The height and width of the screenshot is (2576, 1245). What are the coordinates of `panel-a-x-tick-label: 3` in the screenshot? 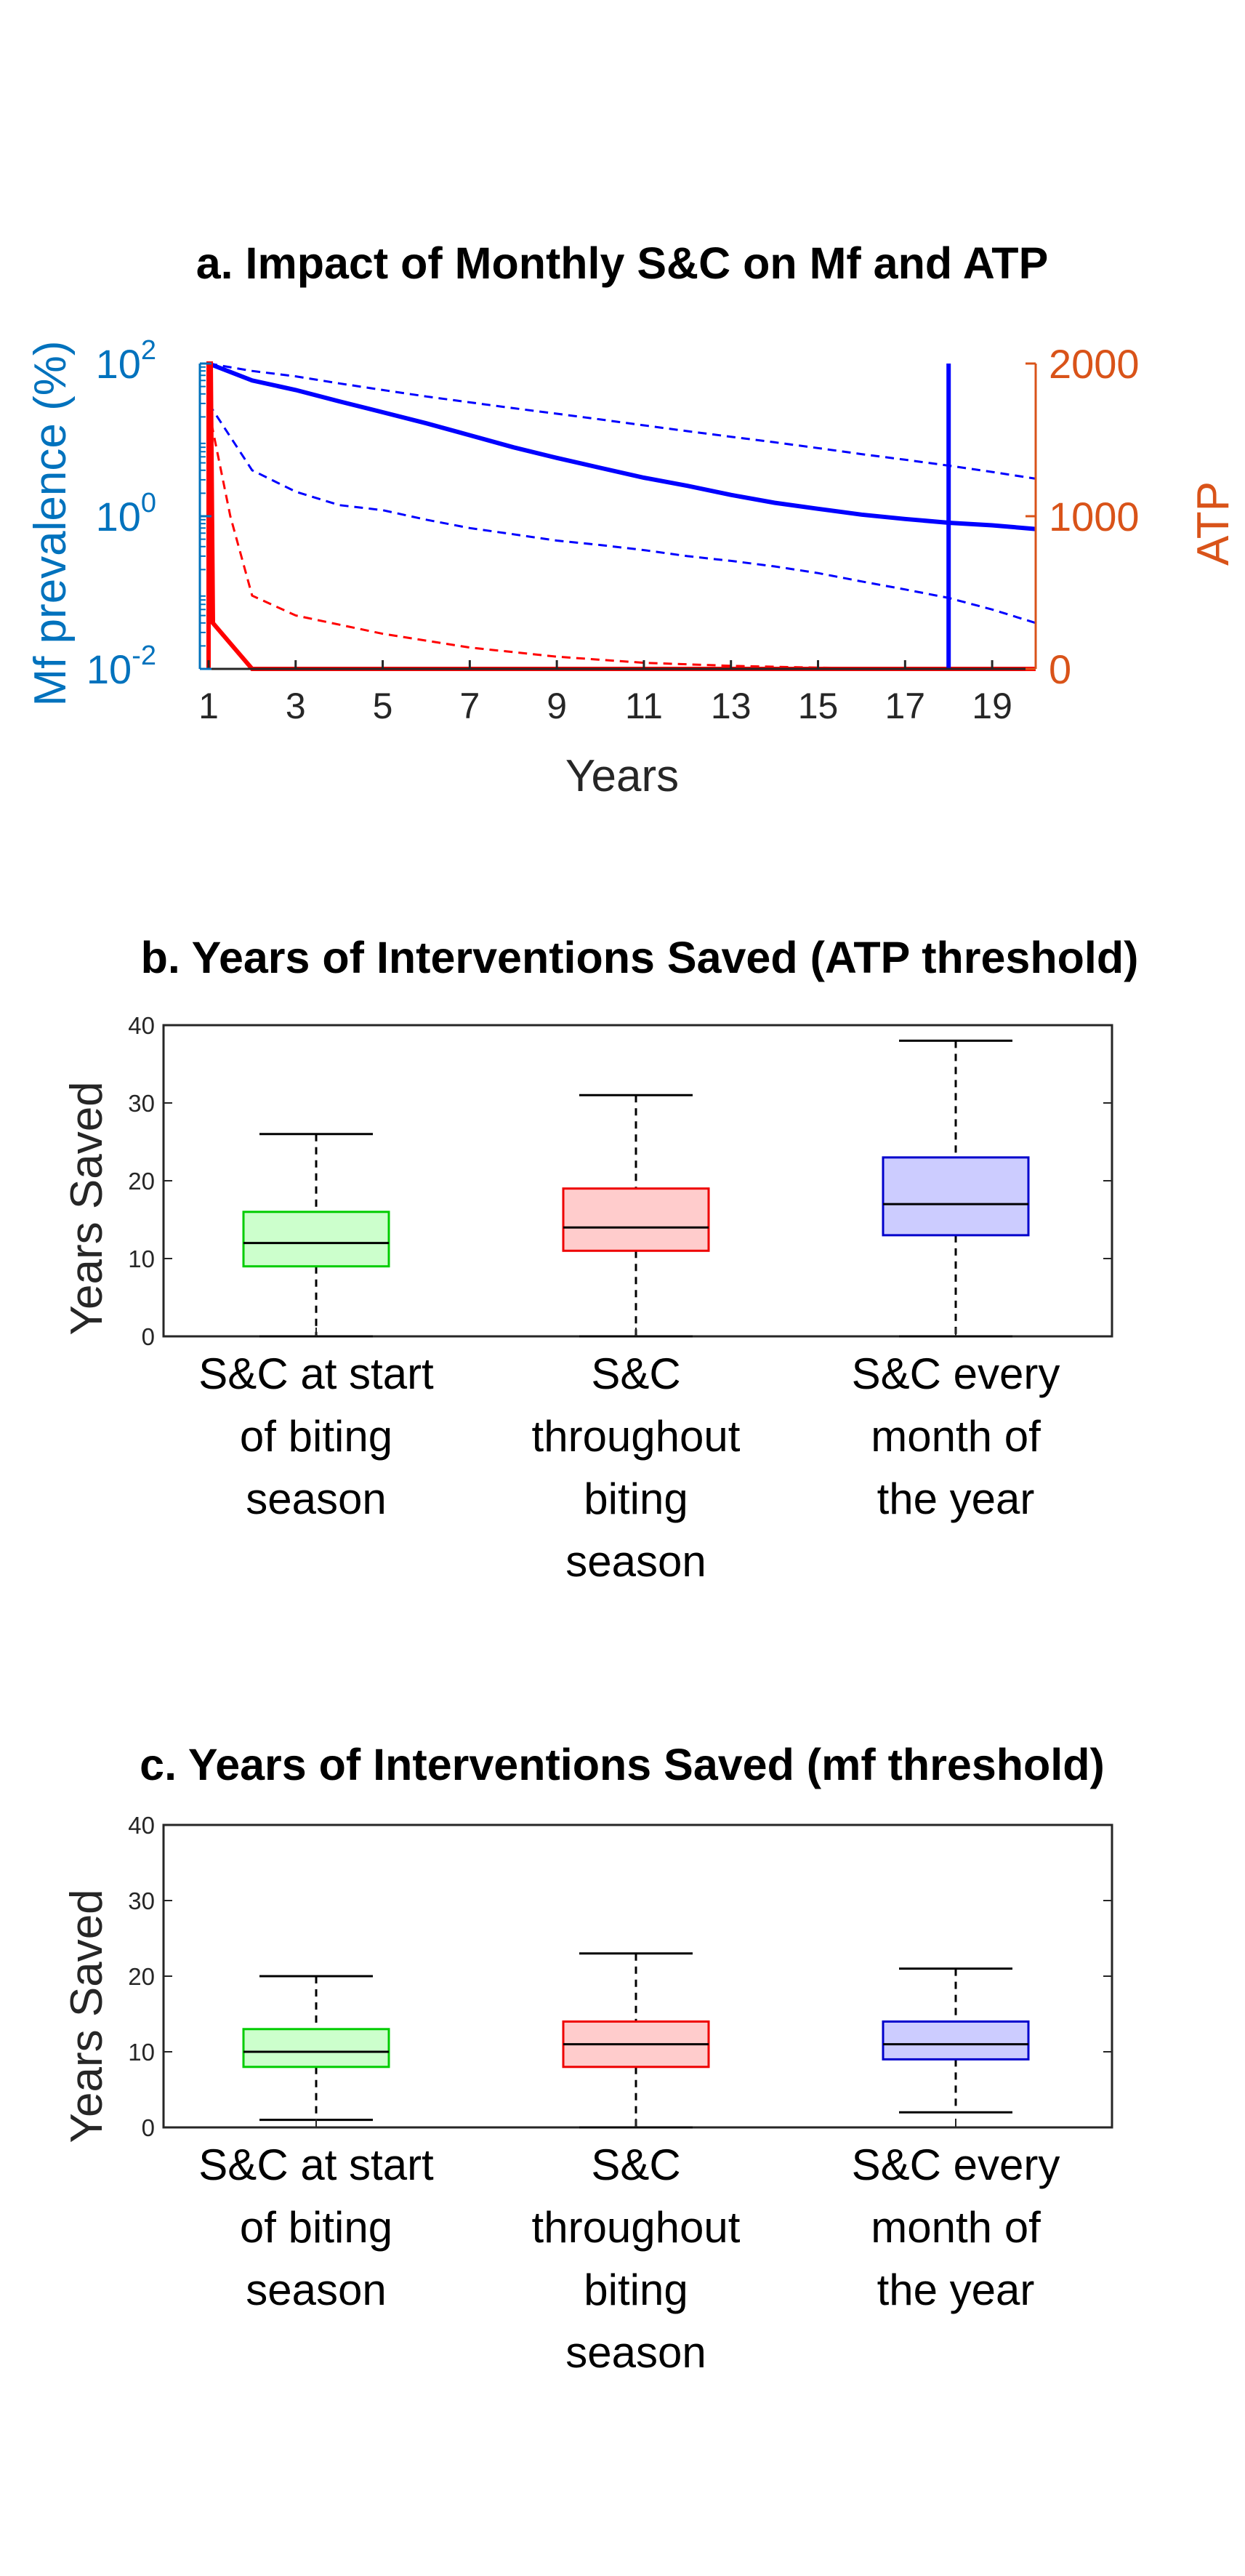 It's located at (296, 706).